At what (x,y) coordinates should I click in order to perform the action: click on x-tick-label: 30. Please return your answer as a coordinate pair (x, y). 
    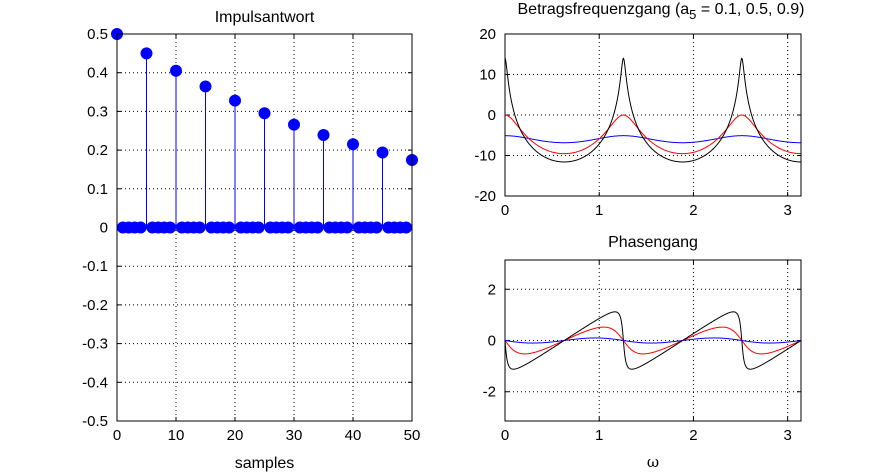
    Looking at the image, I should click on (294, 435).